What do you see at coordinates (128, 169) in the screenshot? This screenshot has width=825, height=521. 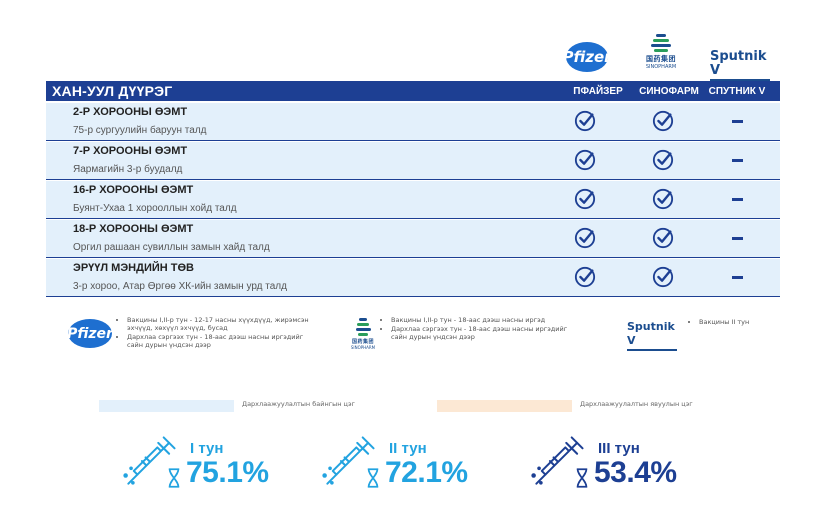 I see `clinic-address: Яармагийн 3-р буудалд` at bounding box center [128, 169].